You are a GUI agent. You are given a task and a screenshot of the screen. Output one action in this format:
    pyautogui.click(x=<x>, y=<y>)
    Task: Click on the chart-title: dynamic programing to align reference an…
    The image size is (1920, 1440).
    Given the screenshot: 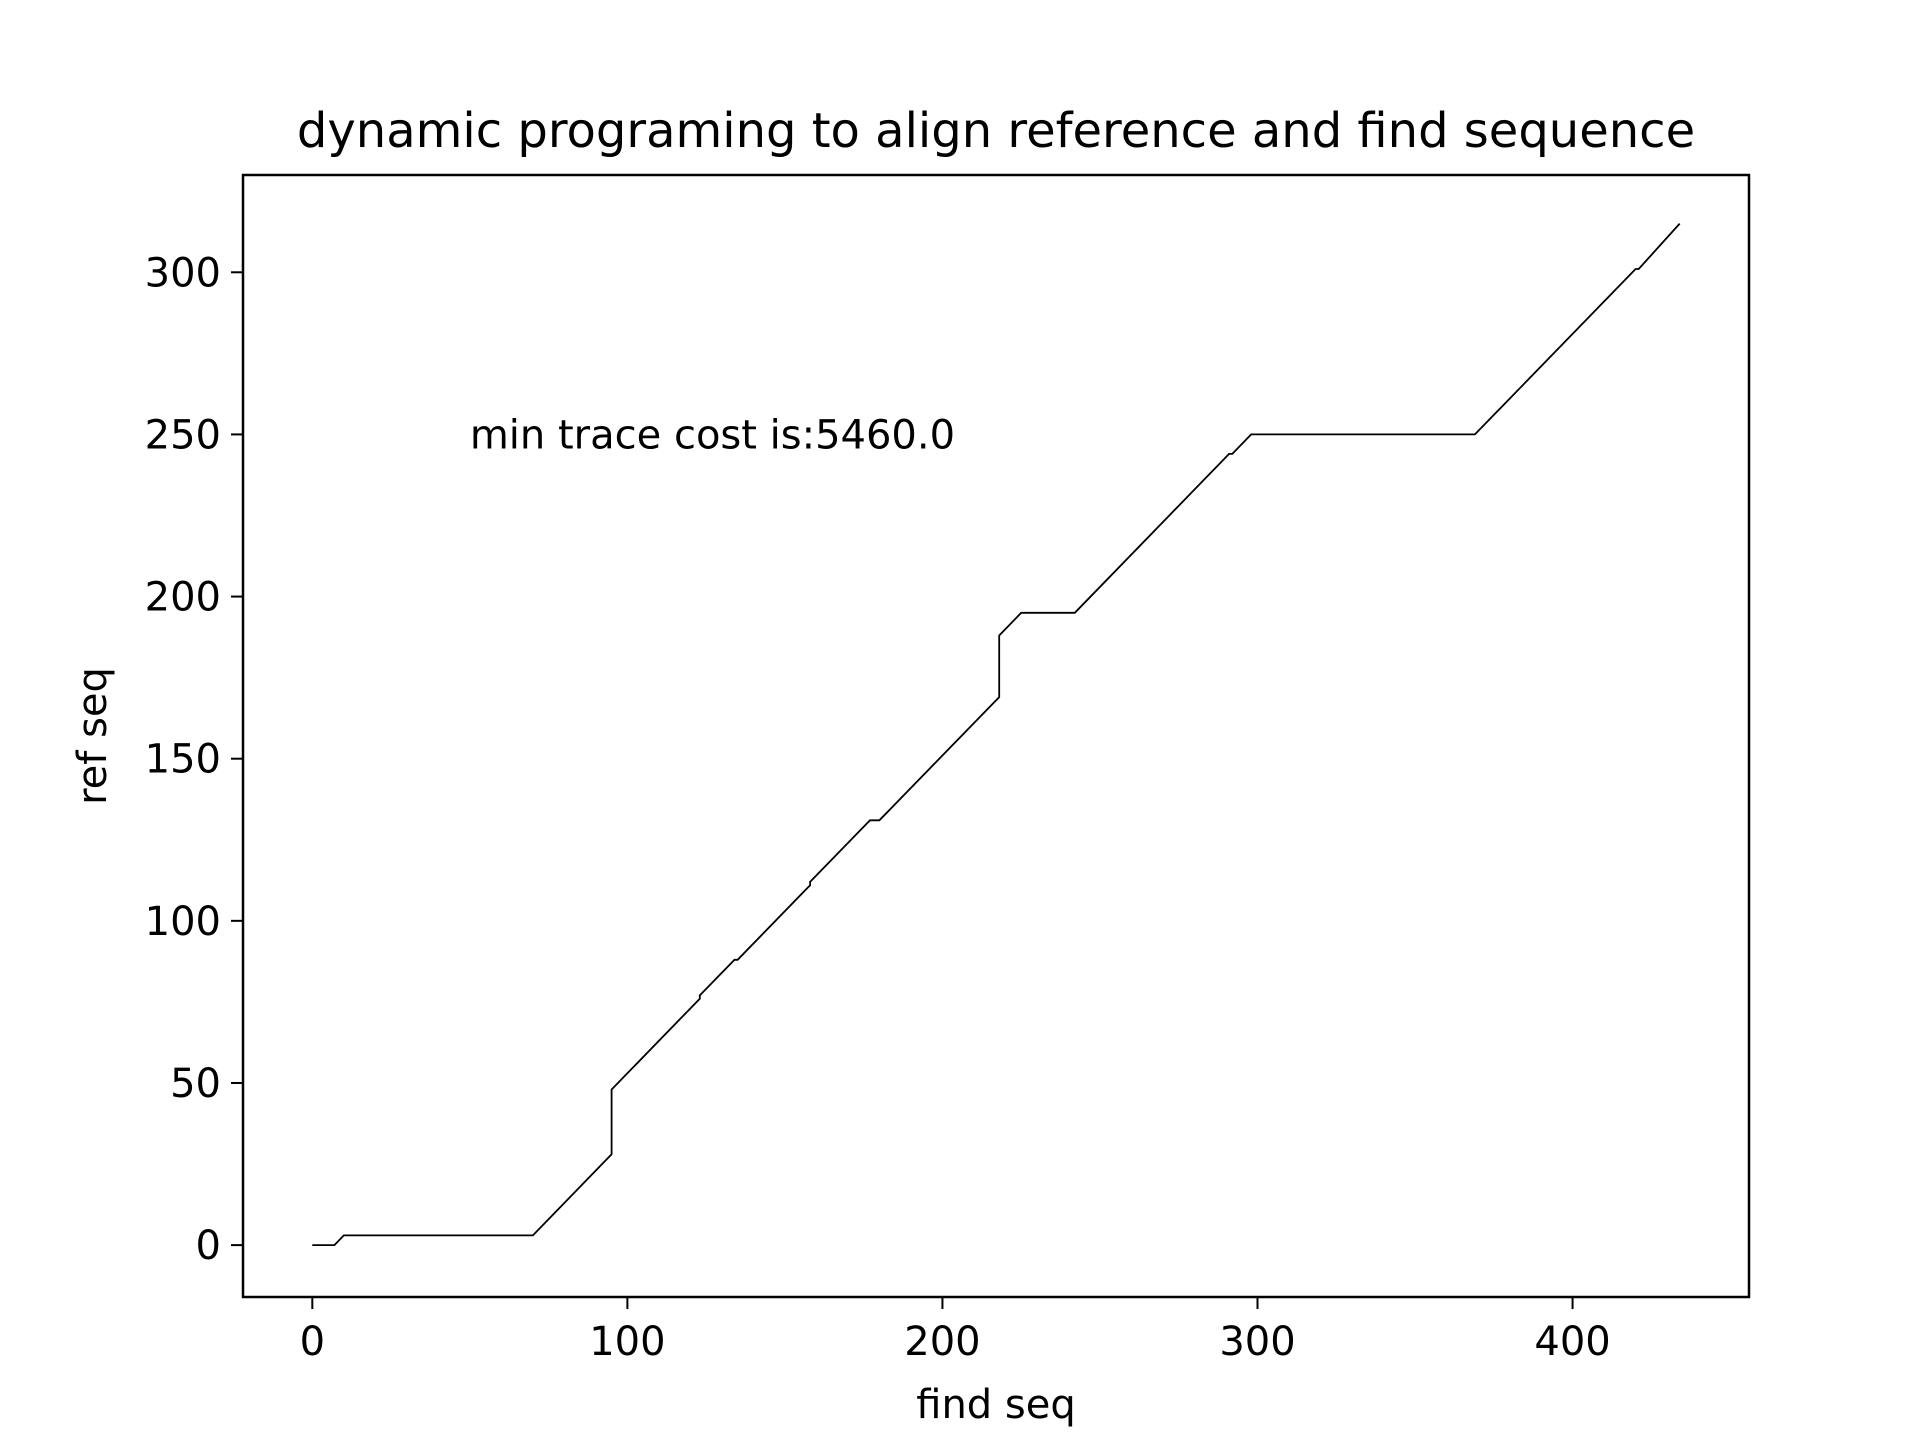 What is the action you would take?
    pyautogui.click(x=996, y=131)
    